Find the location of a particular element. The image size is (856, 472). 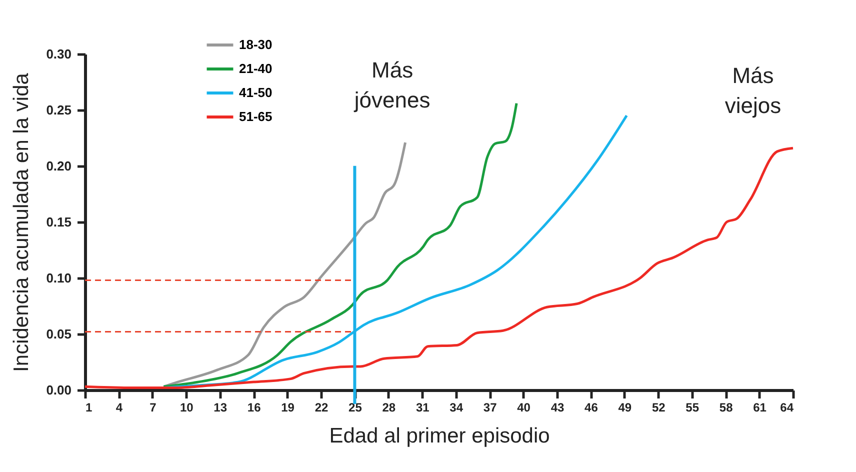

x-tick-label: 46 is located at coordinates (591, 407).